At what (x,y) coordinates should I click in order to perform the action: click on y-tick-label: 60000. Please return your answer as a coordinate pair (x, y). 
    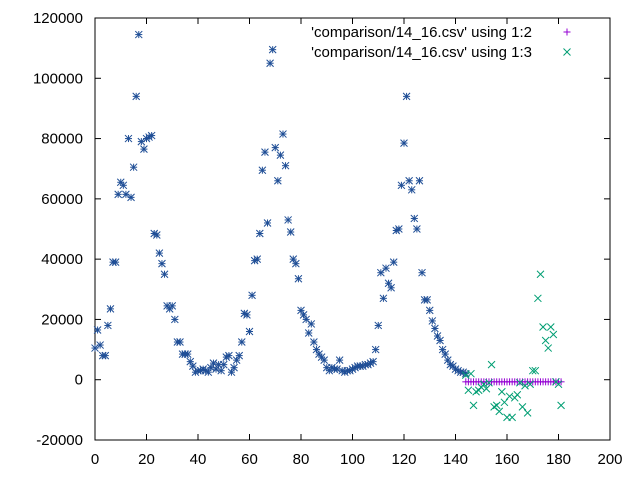
    Looking at the image, I should click on (62, 199).